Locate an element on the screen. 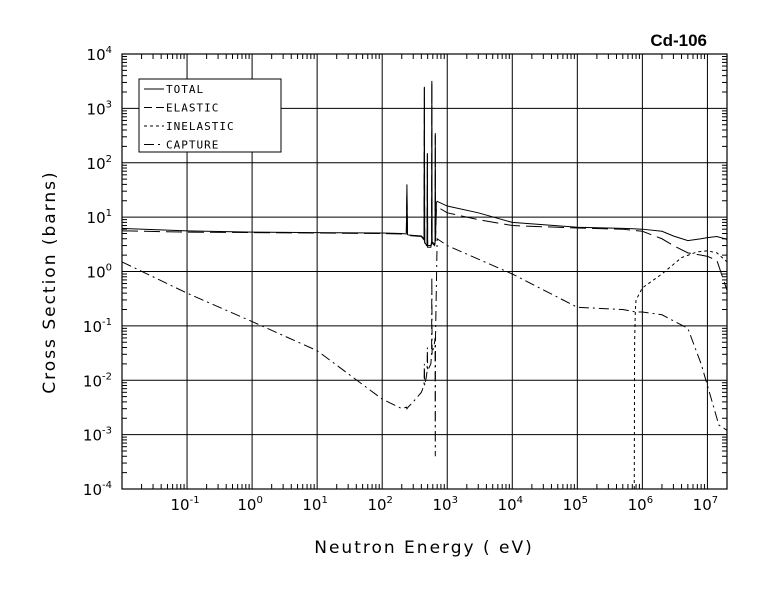 Image resolution: width=780 pixels, height=590 pixels. x-axis-ticks: 10⁻¹ 10⁰ 10¹ 10² 10³ 10⁴ 10⁵ 10⁶ 10⁷ is located at coordinates (445, 504).